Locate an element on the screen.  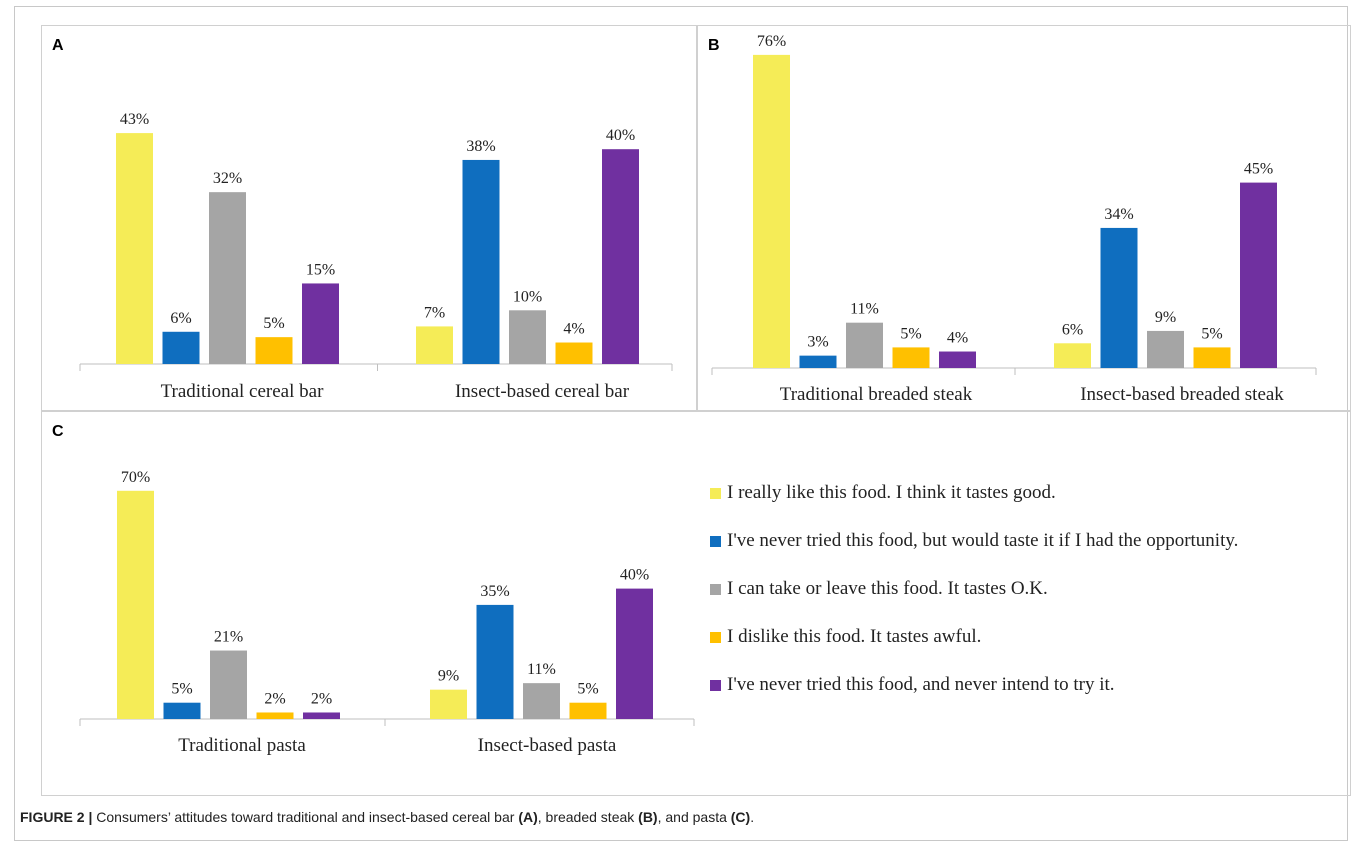
category-label: Traditional cereal bar is located at coordinates (243, 391).